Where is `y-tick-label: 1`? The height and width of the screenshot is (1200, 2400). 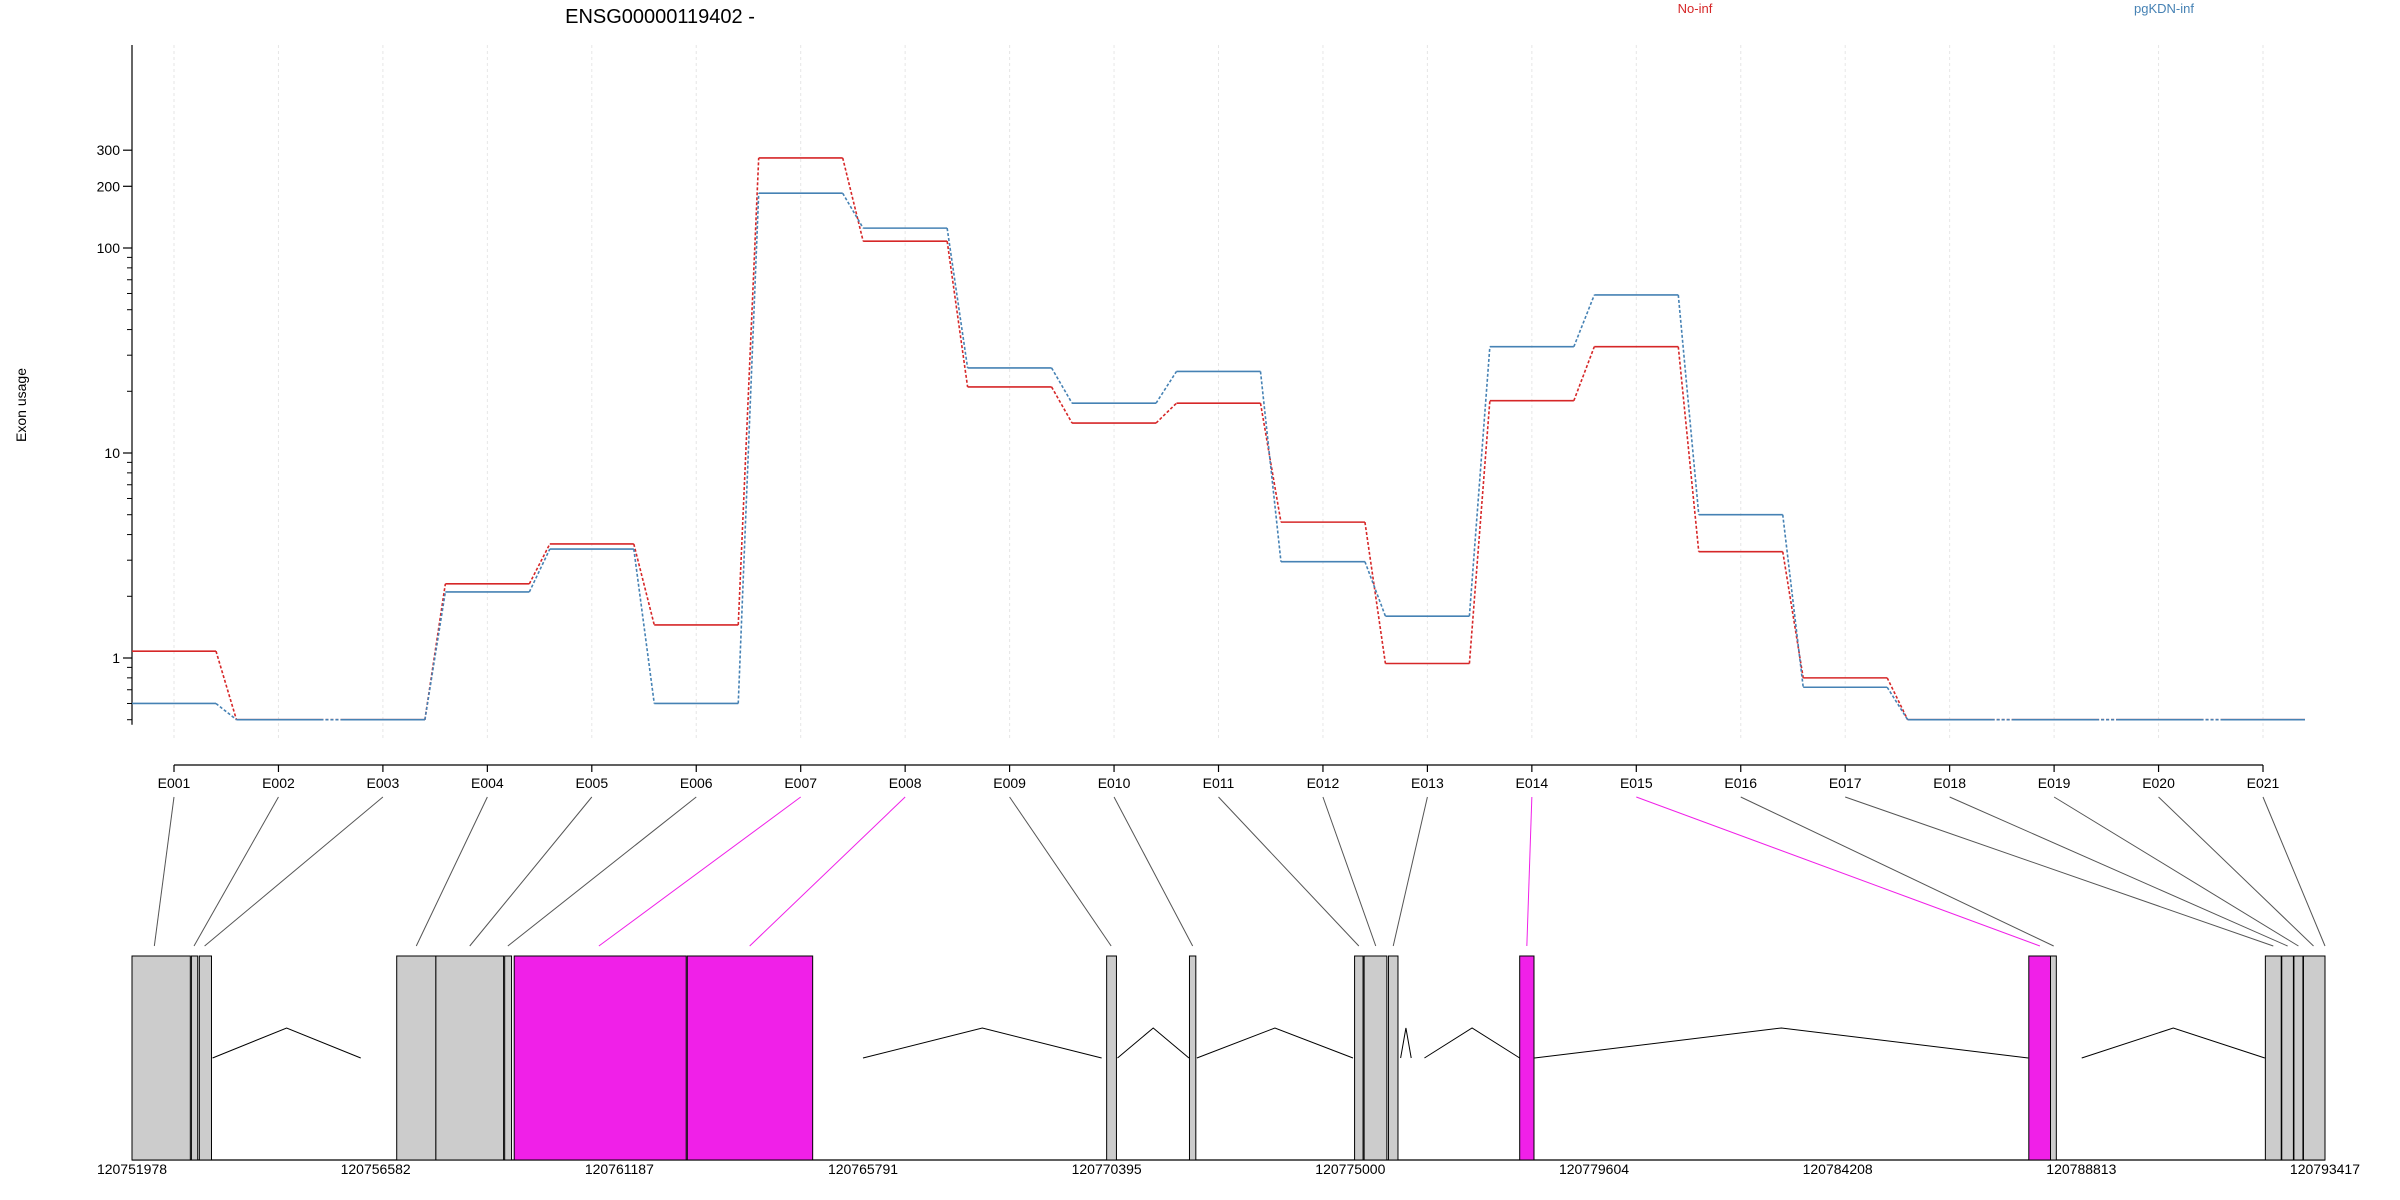 y-tick-label: 1 is located at coordinates (116, 658).